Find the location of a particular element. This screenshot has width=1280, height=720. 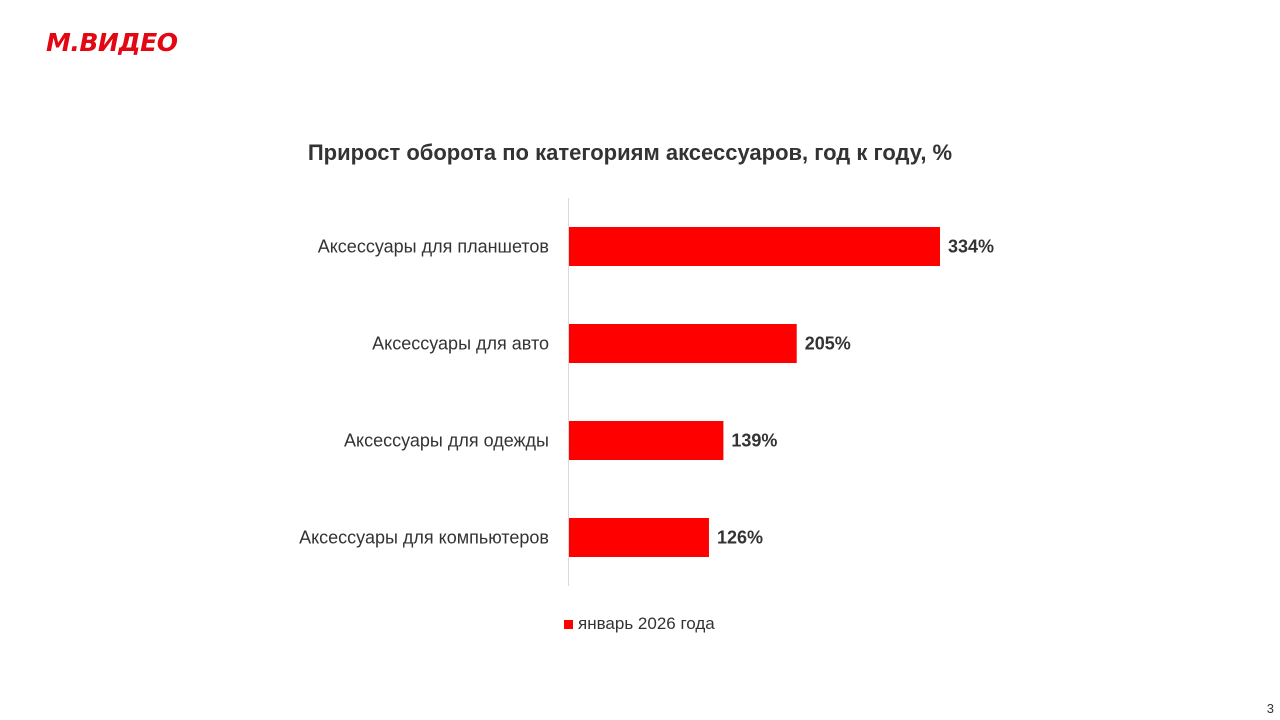

legend: январь 2026 года is located at coordinates (639, 624).